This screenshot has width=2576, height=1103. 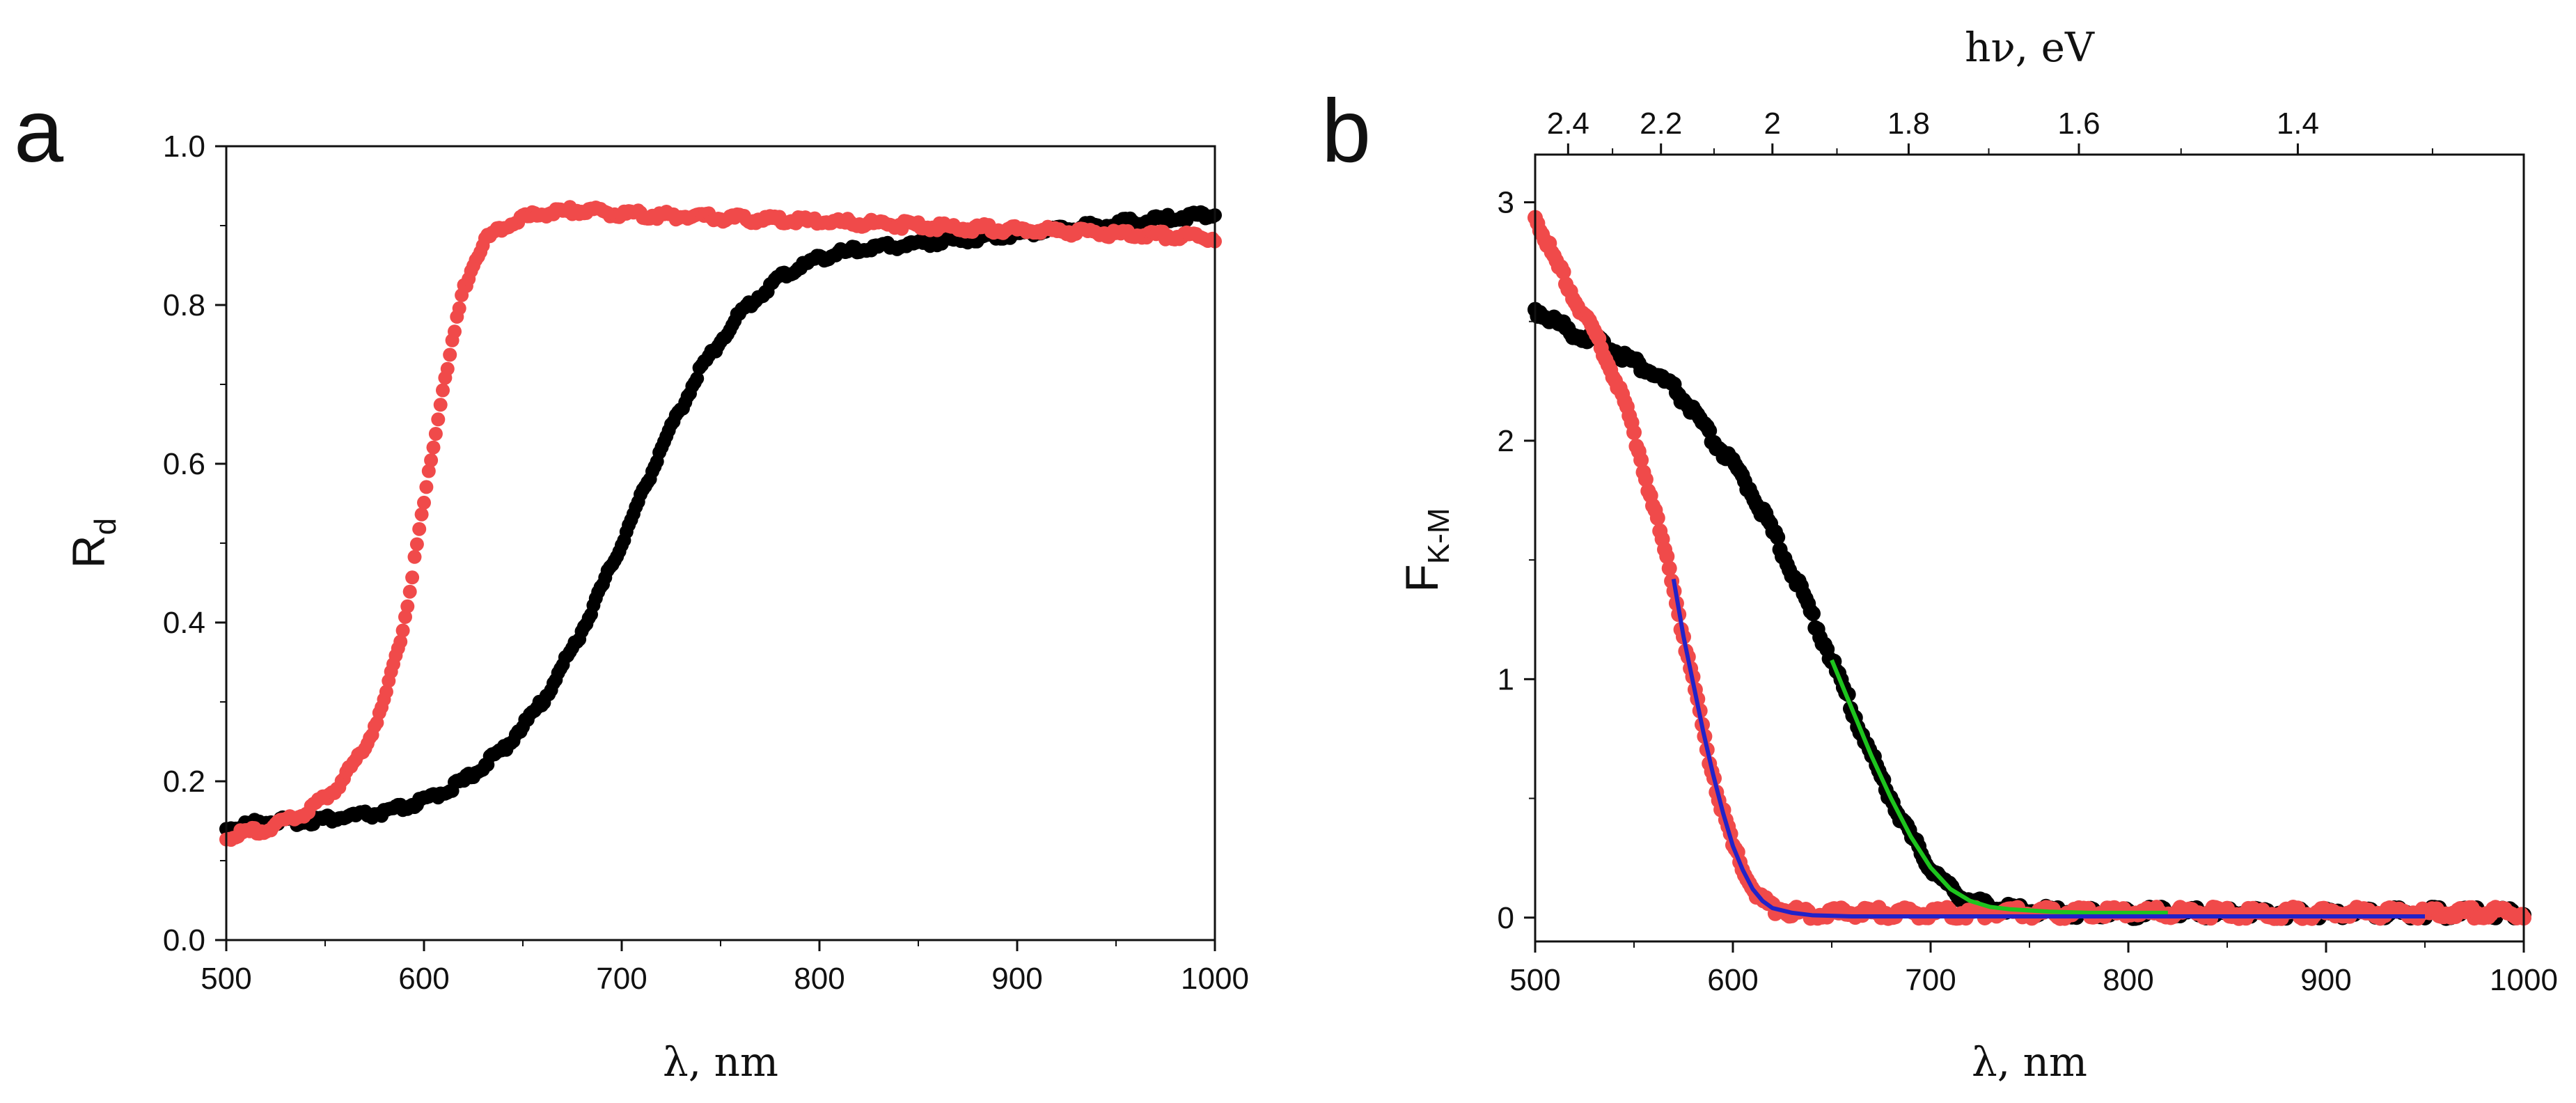 I want to click on panel-a-ylabel-sub: d, so click(x=105, y=526).